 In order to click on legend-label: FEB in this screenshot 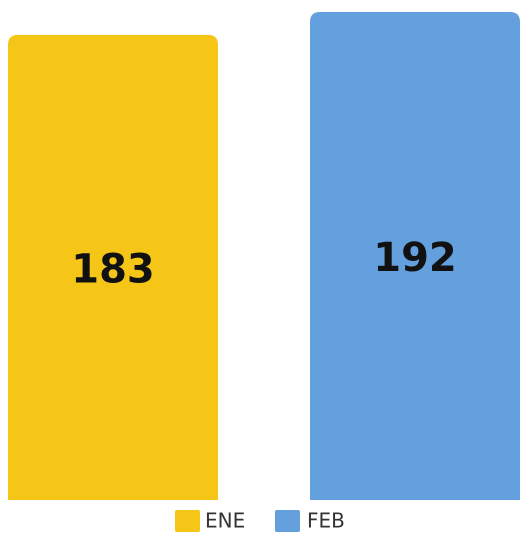, I will do `click(326, 521)`.